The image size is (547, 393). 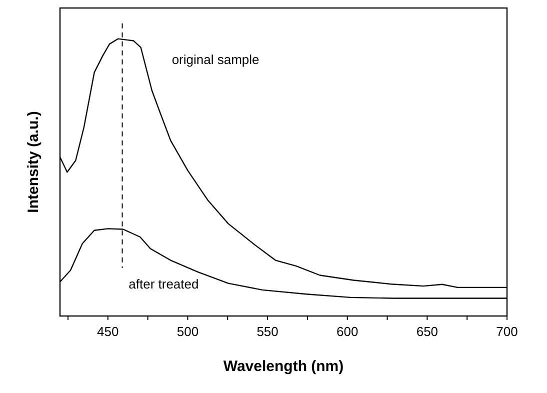 What do you see at coordinates (33, 162) in the screenshot?
I see `y-axis-title: Intensity (a.u.)` at bounding box center [33, 162].